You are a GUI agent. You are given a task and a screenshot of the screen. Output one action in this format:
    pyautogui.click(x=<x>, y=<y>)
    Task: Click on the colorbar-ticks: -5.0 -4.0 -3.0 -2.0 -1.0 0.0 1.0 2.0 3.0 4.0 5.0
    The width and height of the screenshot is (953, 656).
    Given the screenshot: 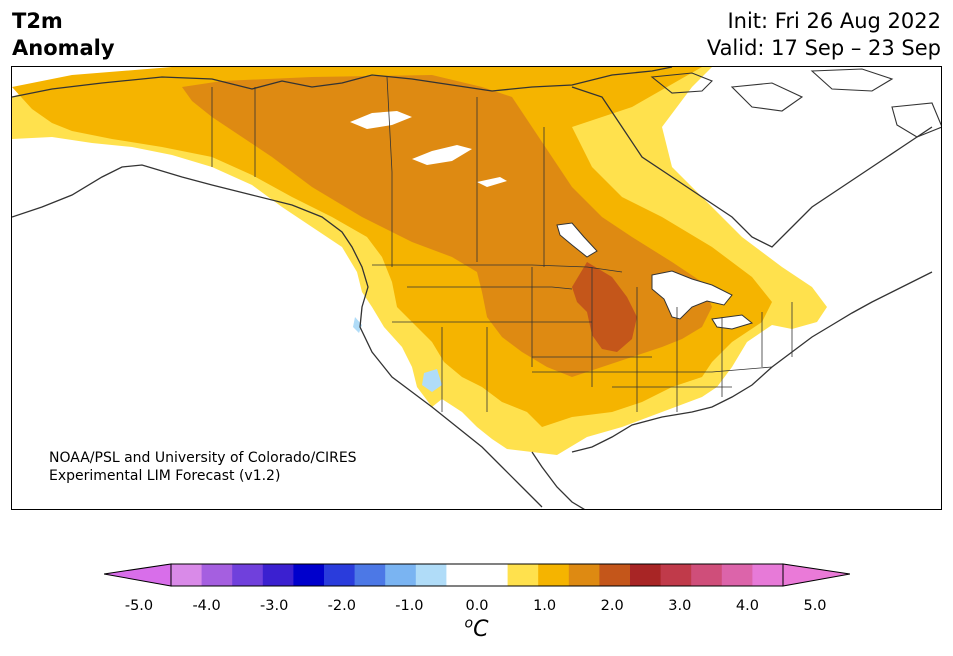 What is the action you would take?
    pyautogui.click(x=476, y=608)
    